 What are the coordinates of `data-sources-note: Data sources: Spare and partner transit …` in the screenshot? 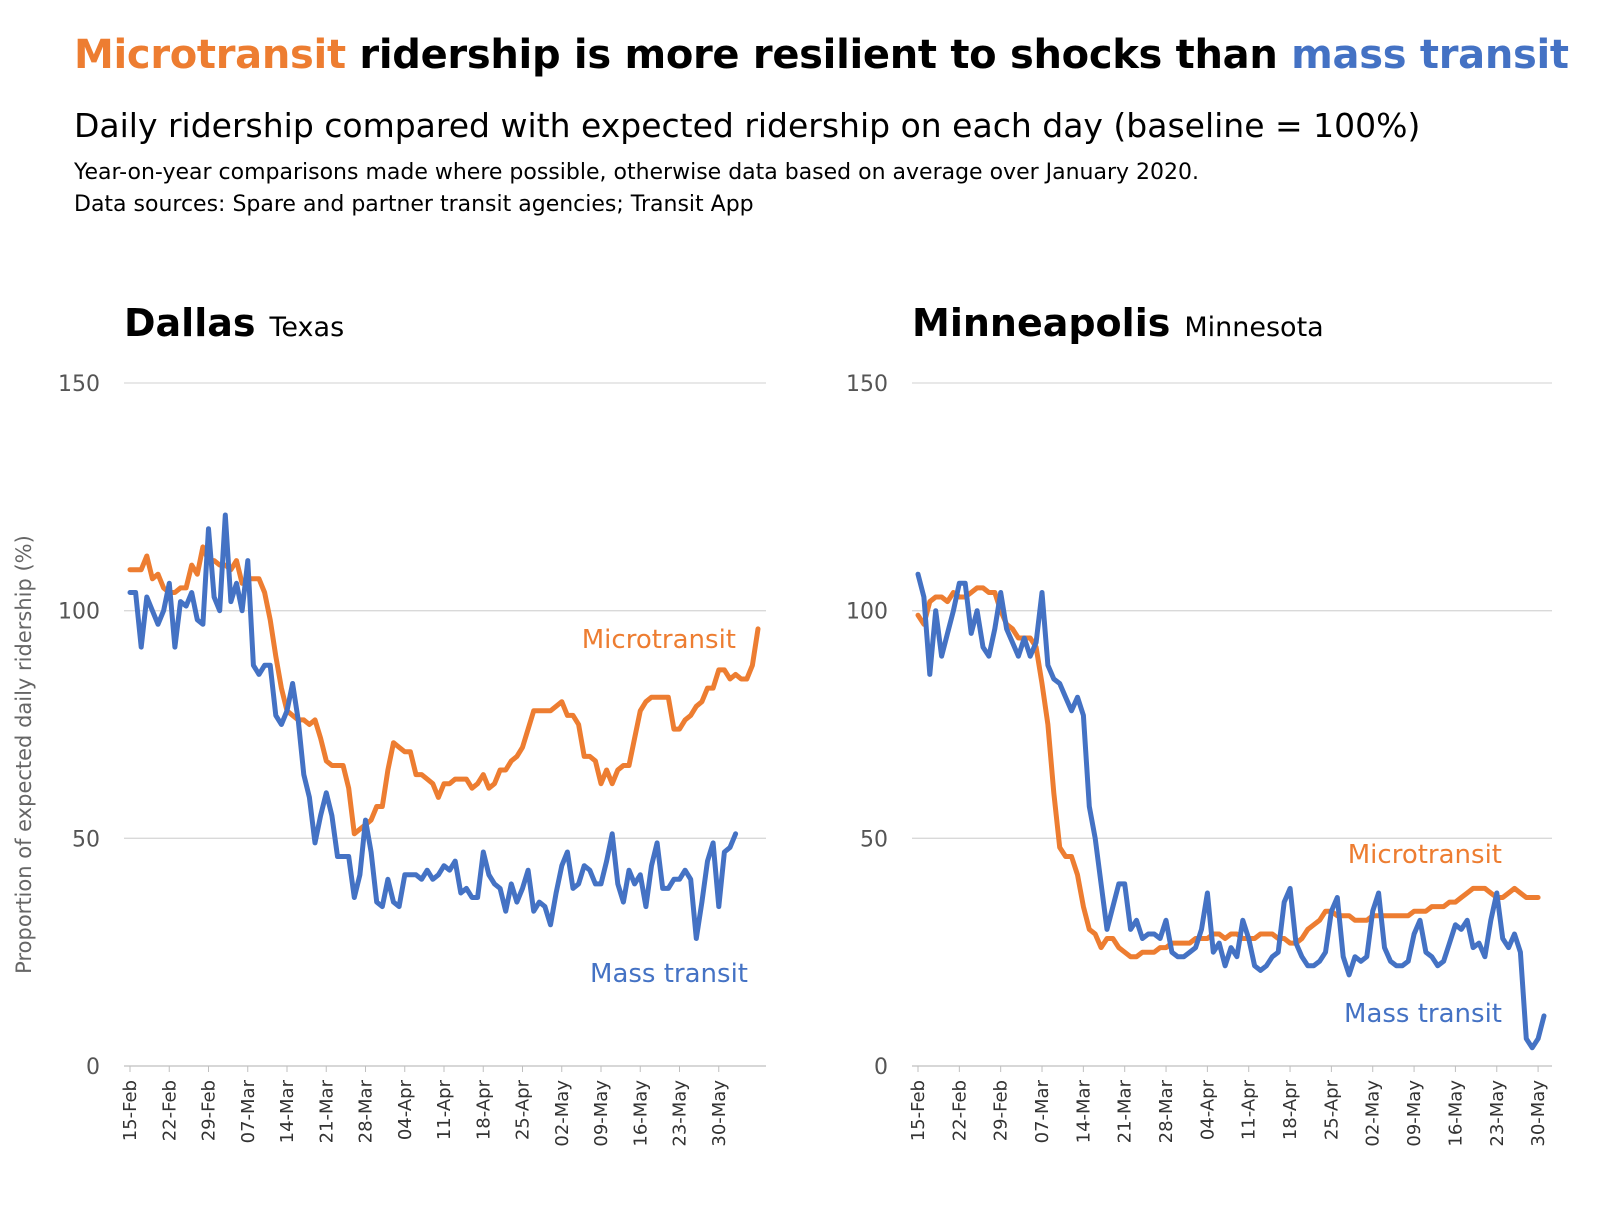 It's located at (414, 204).